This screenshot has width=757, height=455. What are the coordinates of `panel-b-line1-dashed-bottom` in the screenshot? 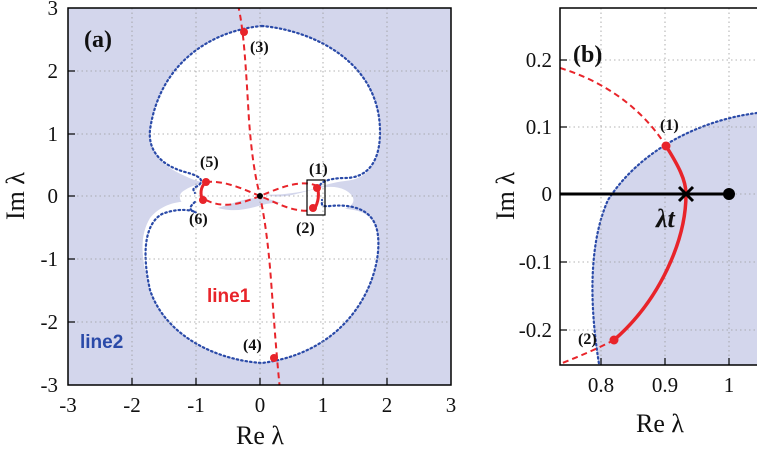 It's located at (587, 352).